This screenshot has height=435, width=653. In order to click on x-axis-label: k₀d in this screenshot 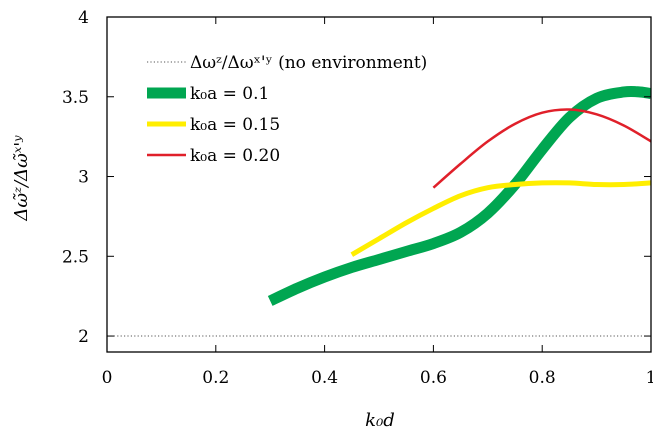, I will do `click(380, 420)`.